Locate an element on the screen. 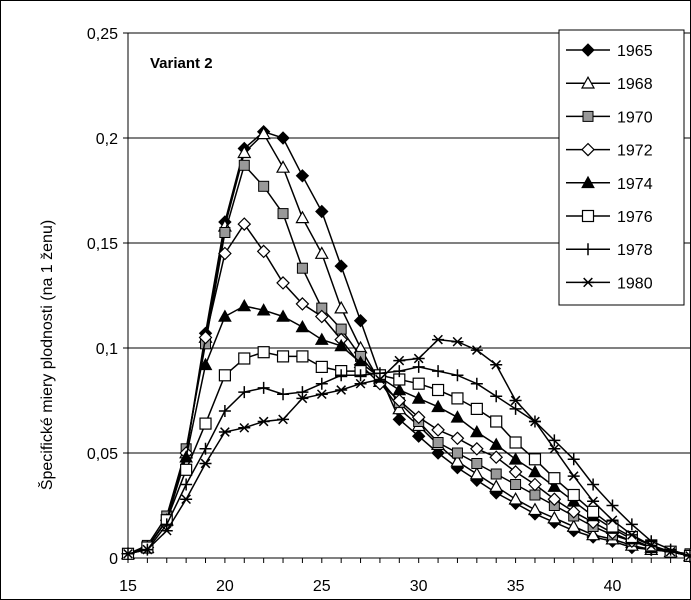 The image size is (691, 600). legend-label-1974: 1974 is located at coordinates (635, 184).